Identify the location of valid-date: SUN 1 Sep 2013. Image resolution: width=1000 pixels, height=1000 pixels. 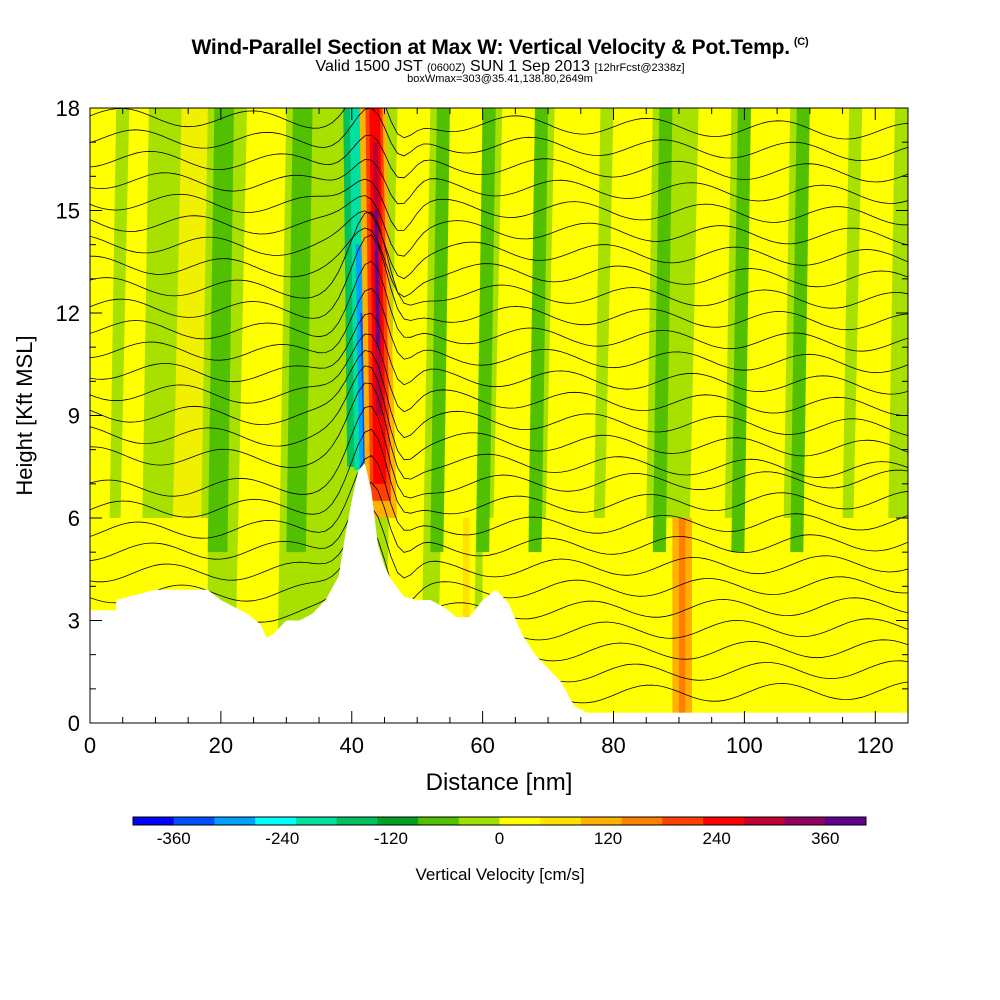
(530, 66).